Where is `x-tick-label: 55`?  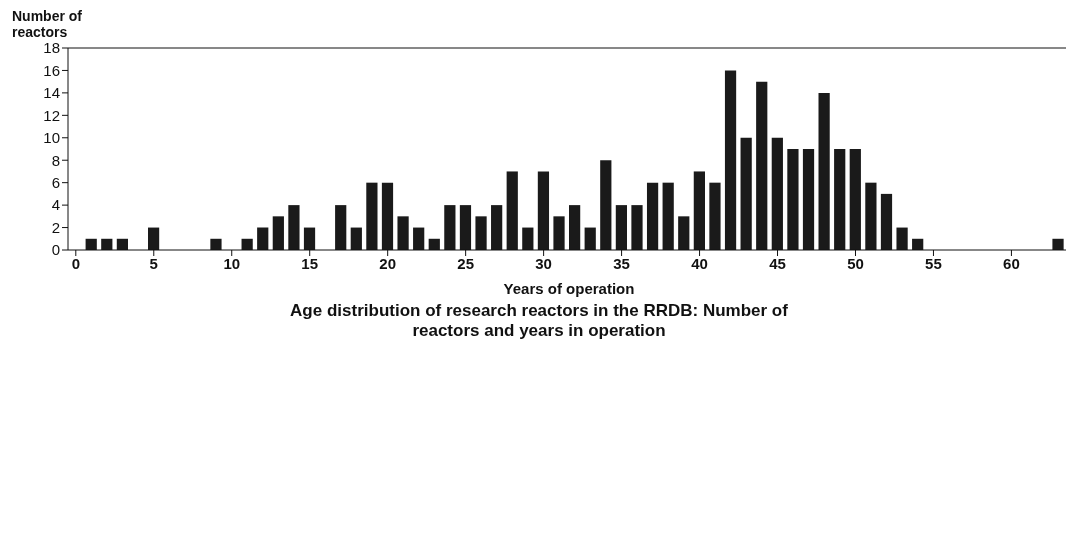
x-tick-label: 55 is located at coordinates (933, 263).